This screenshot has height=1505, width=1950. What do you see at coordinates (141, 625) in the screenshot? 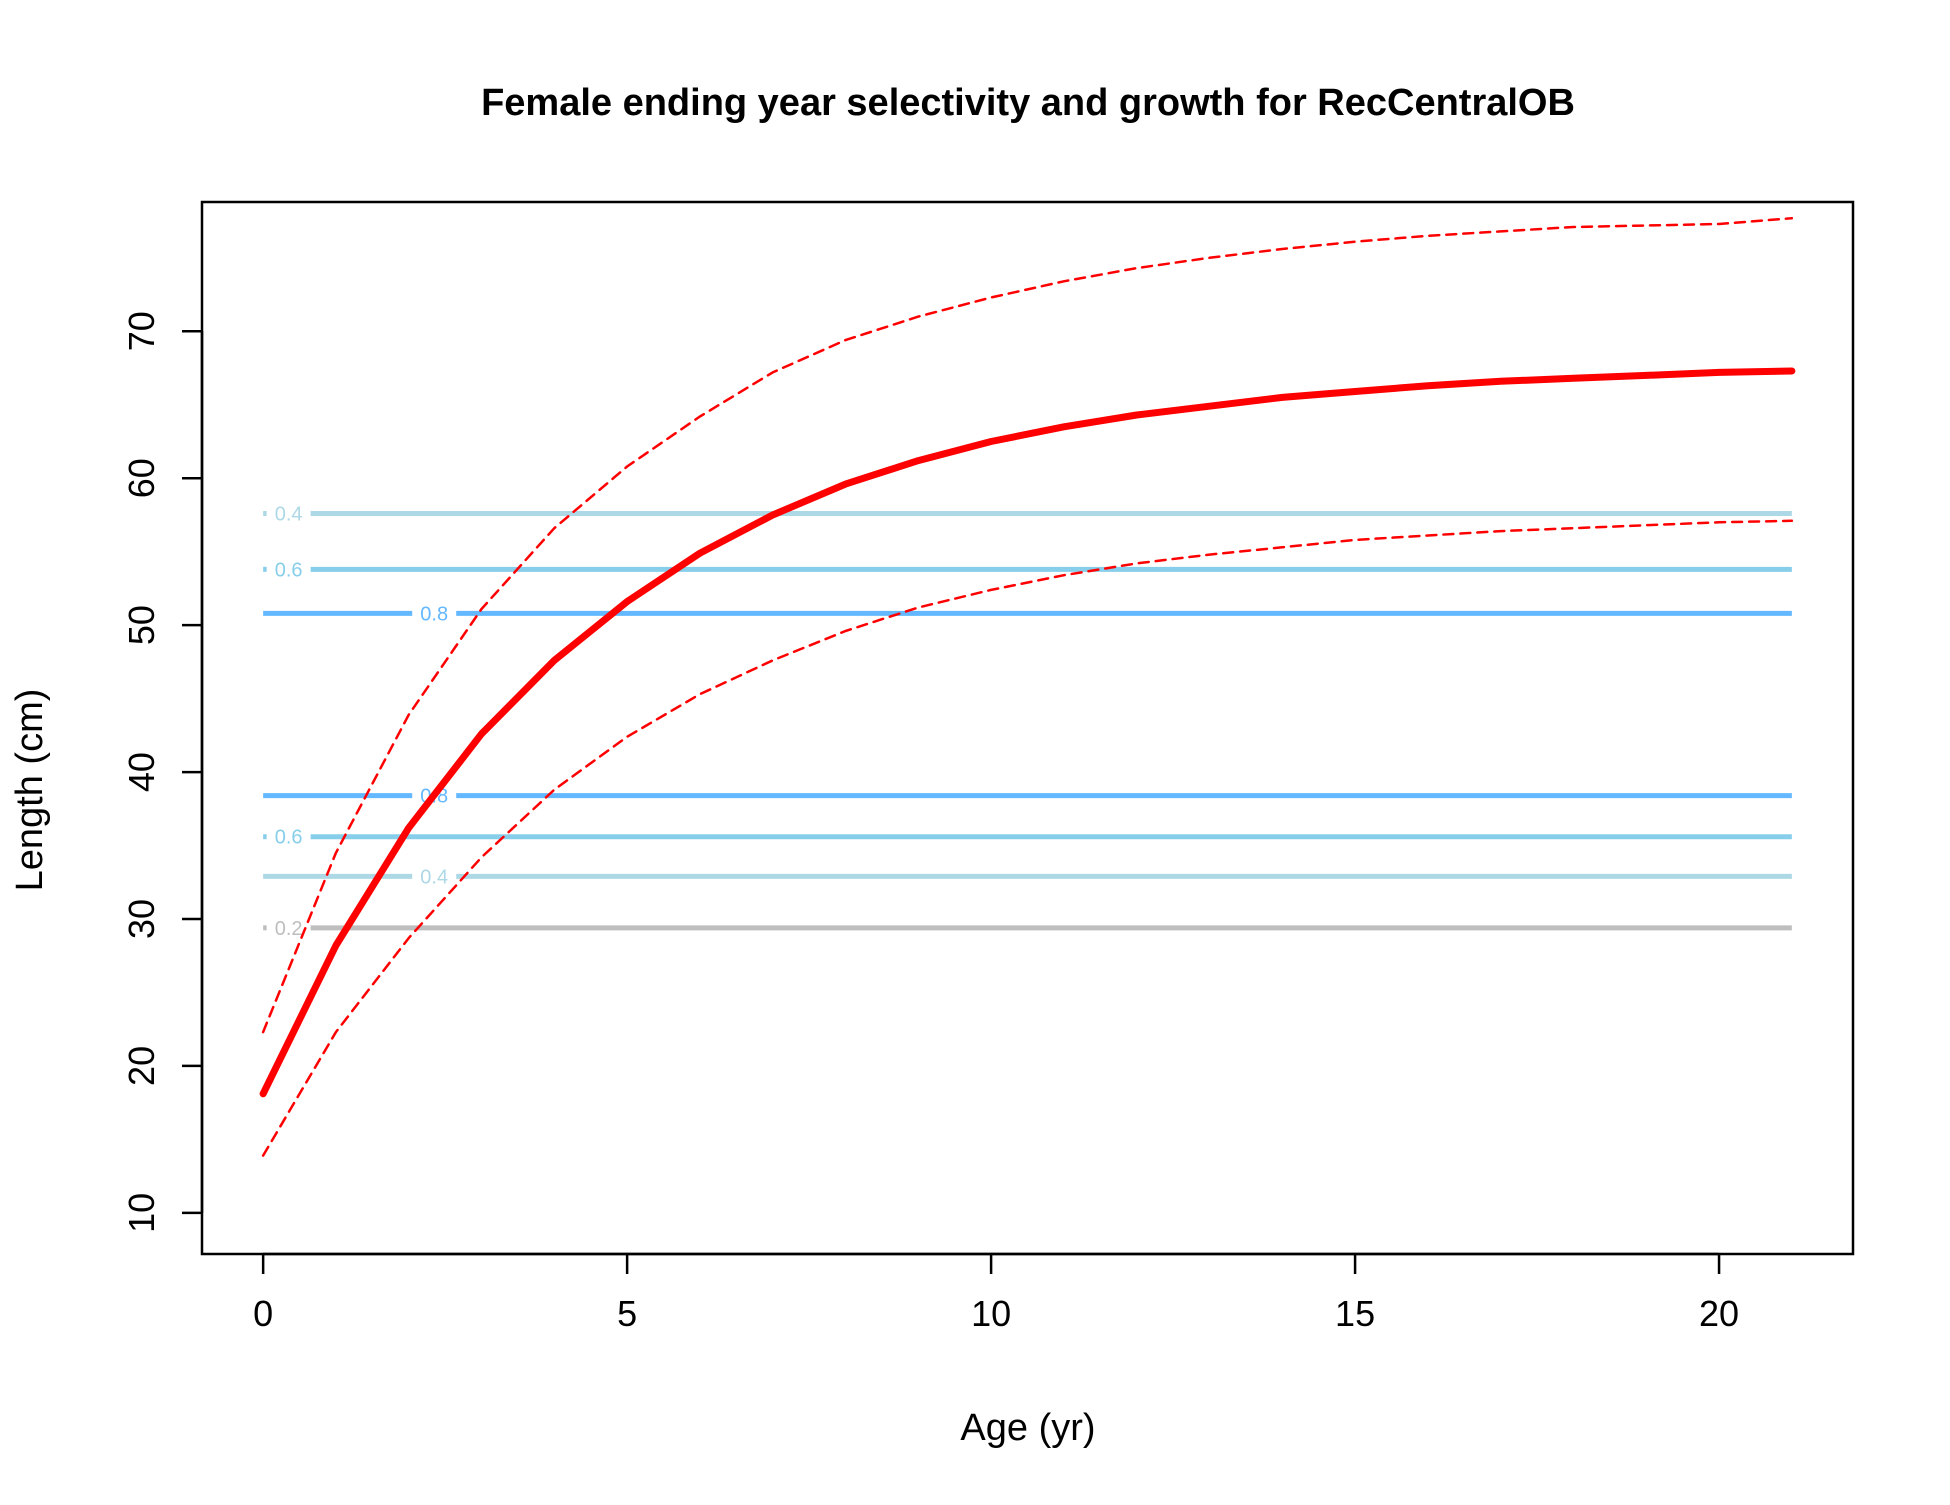
I see `y-tick-label: 50` at bounding box center [141, 625].